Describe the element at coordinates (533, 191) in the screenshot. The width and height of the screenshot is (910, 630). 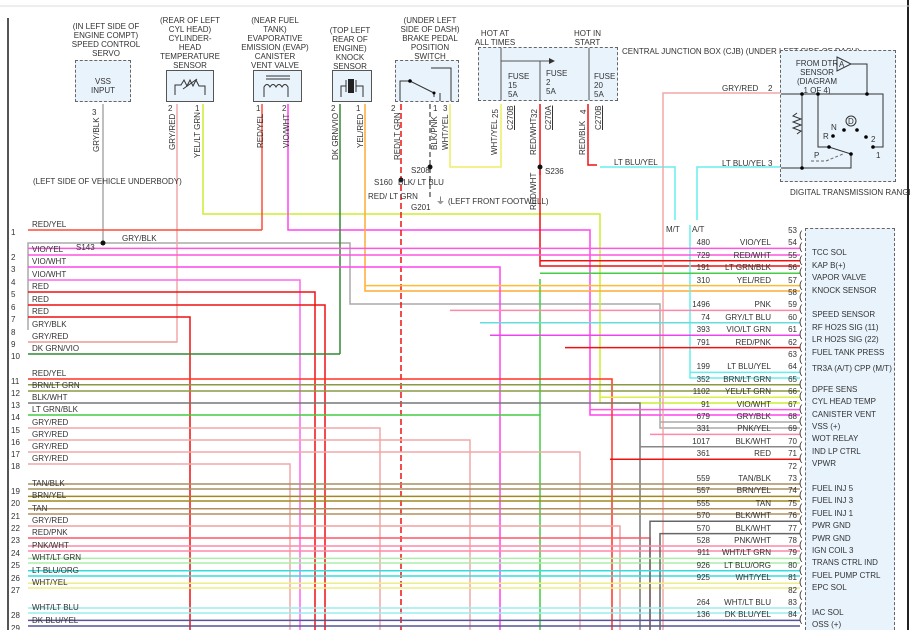
I see `wire-label: RED/WHT` at that location.